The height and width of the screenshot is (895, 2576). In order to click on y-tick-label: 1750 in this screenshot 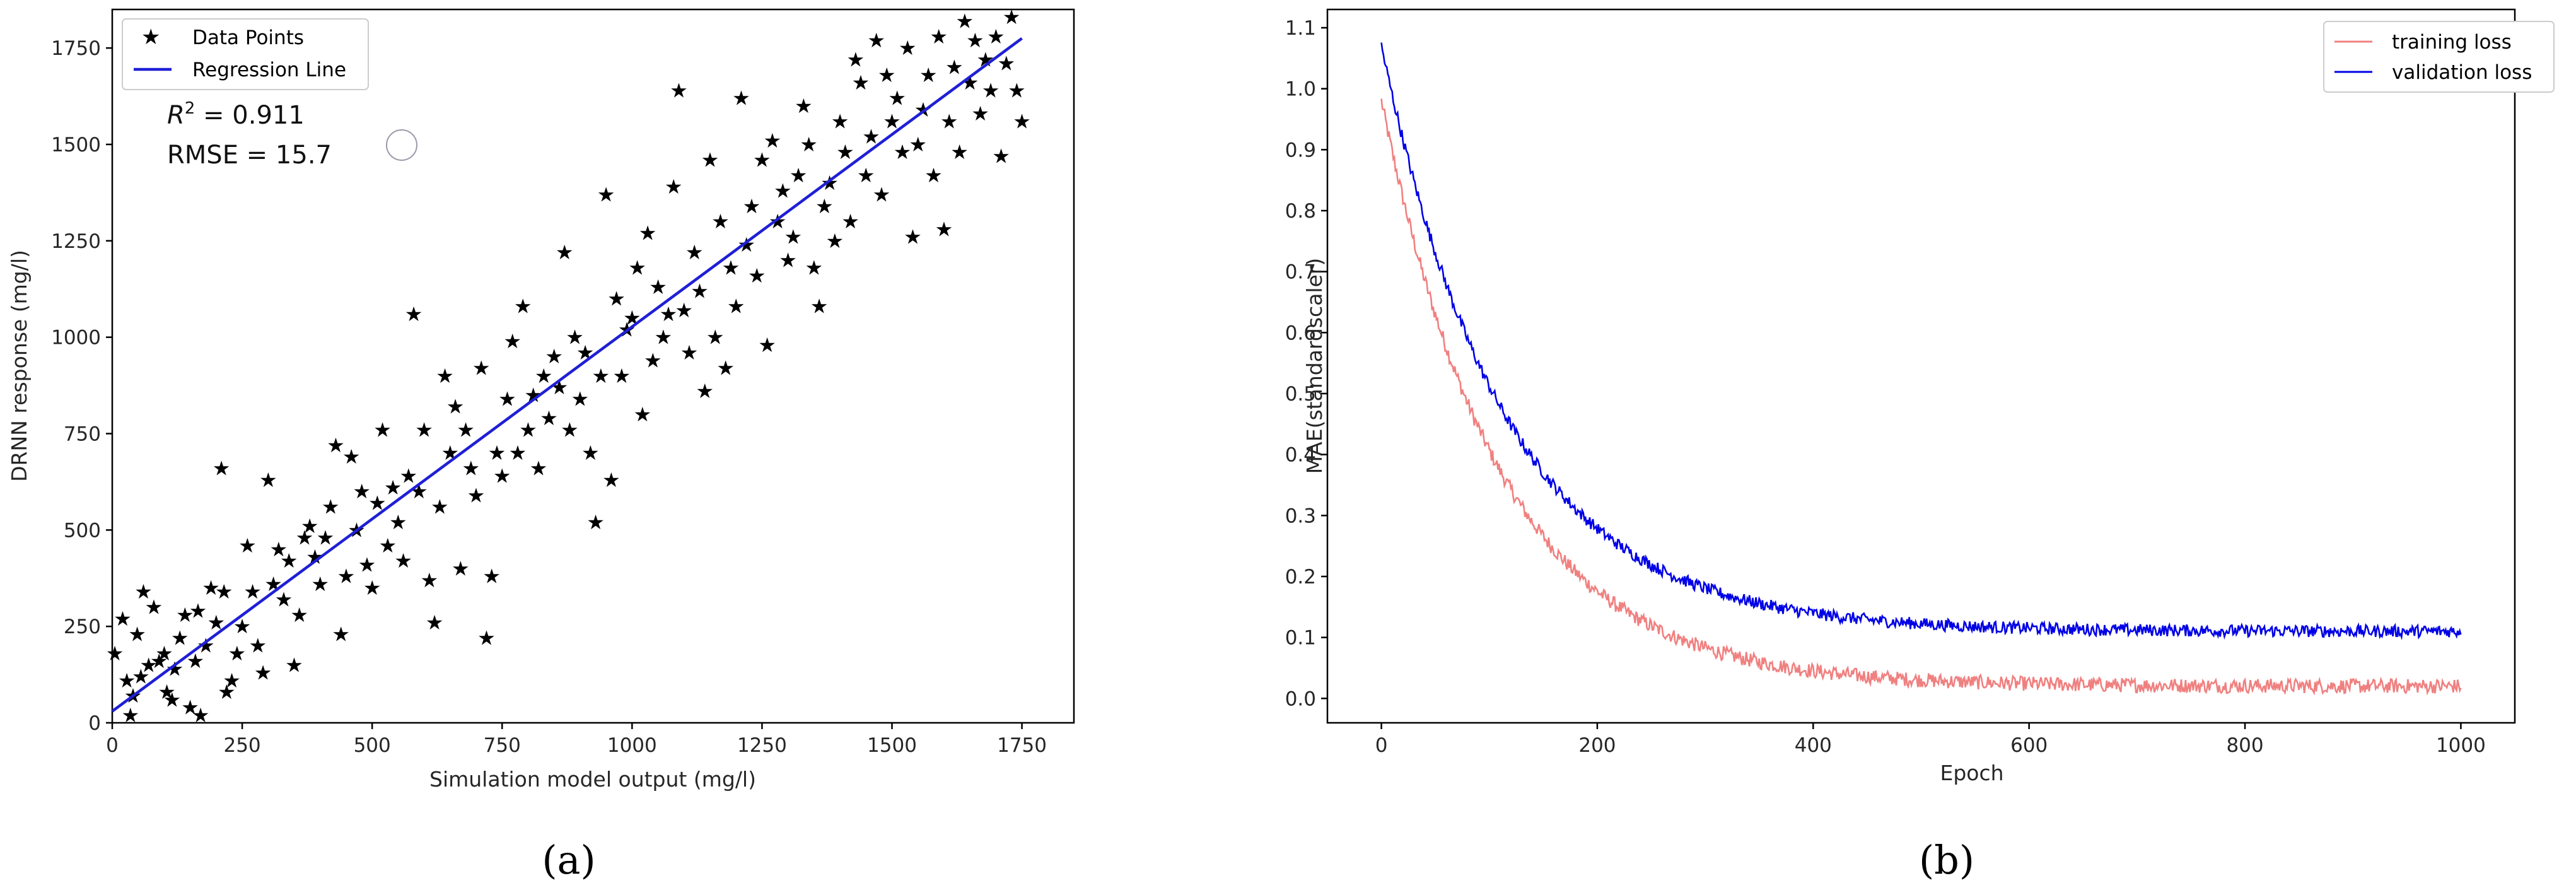, I will do `click(76, 48)`.